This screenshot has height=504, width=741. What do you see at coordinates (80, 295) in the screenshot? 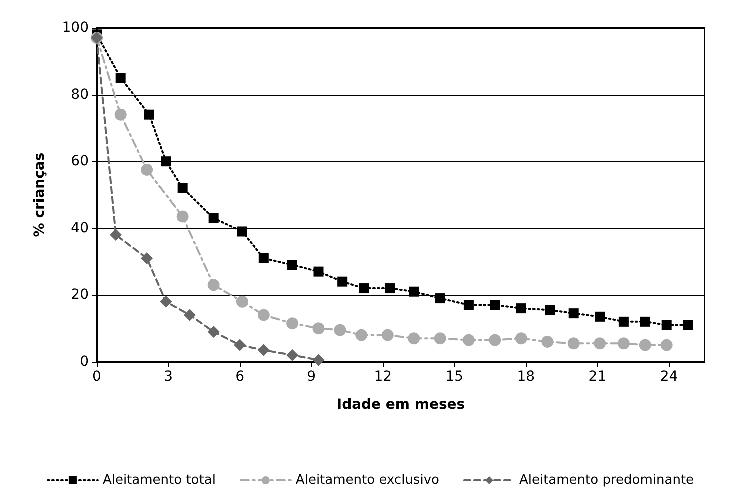
I see `y-tick-label: 20` at bounding box center [80, 295].